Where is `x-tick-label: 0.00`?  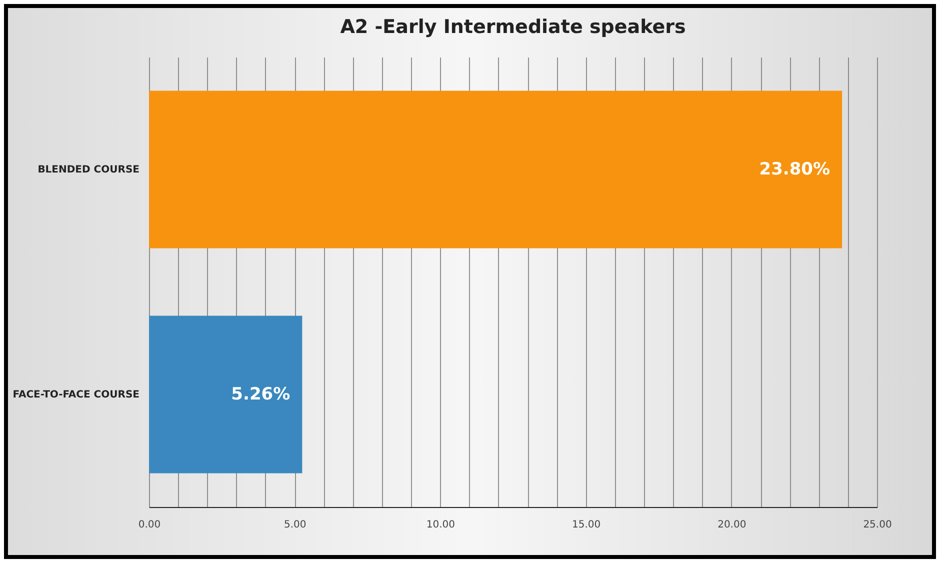
x-tick-label: 0.00 is located at coordinates (149, 525).